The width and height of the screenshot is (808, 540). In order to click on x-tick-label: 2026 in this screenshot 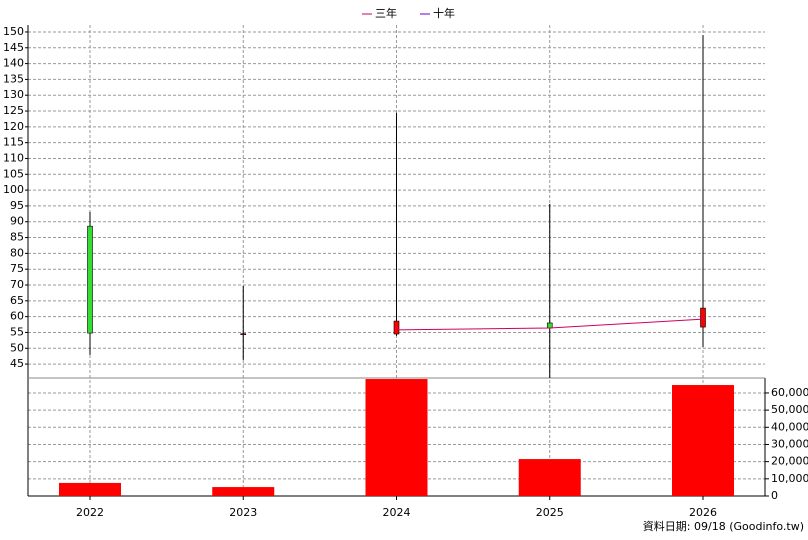, I will do `click(703, 512)`.